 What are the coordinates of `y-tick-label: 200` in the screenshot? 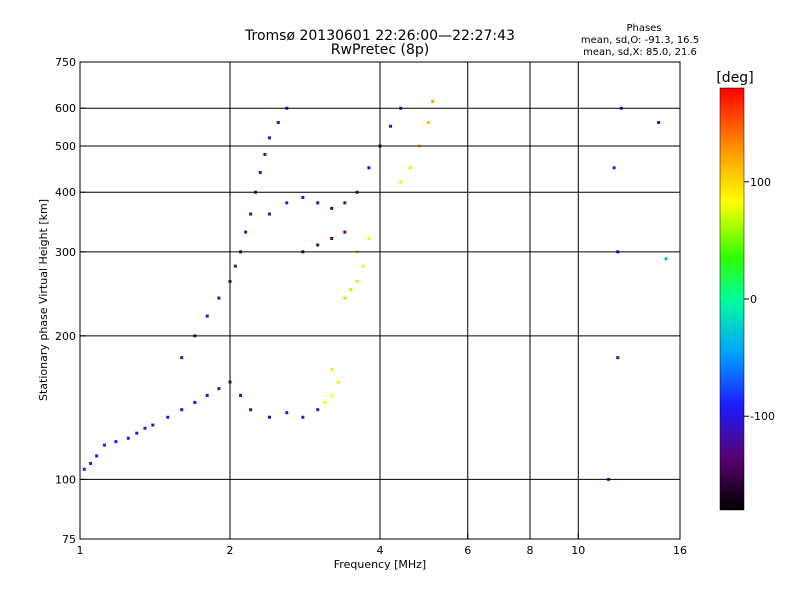 It's located at (65, 336).